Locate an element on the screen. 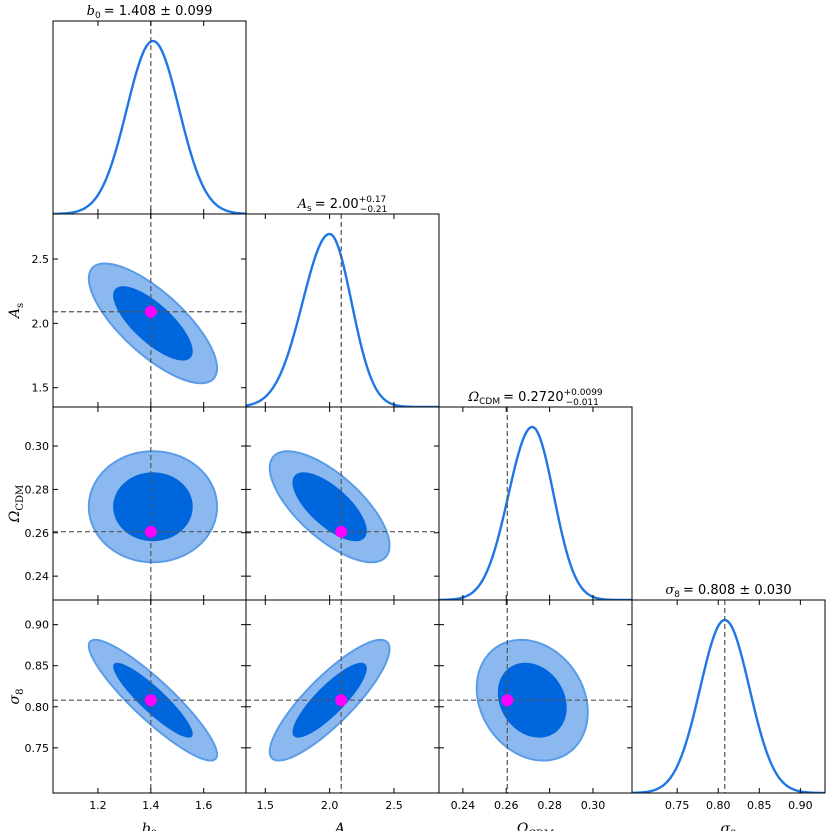 The width and height of the screenshot is (831, 831). x-tick-label-Om: 0.24 is located at coordinates (463, 805).